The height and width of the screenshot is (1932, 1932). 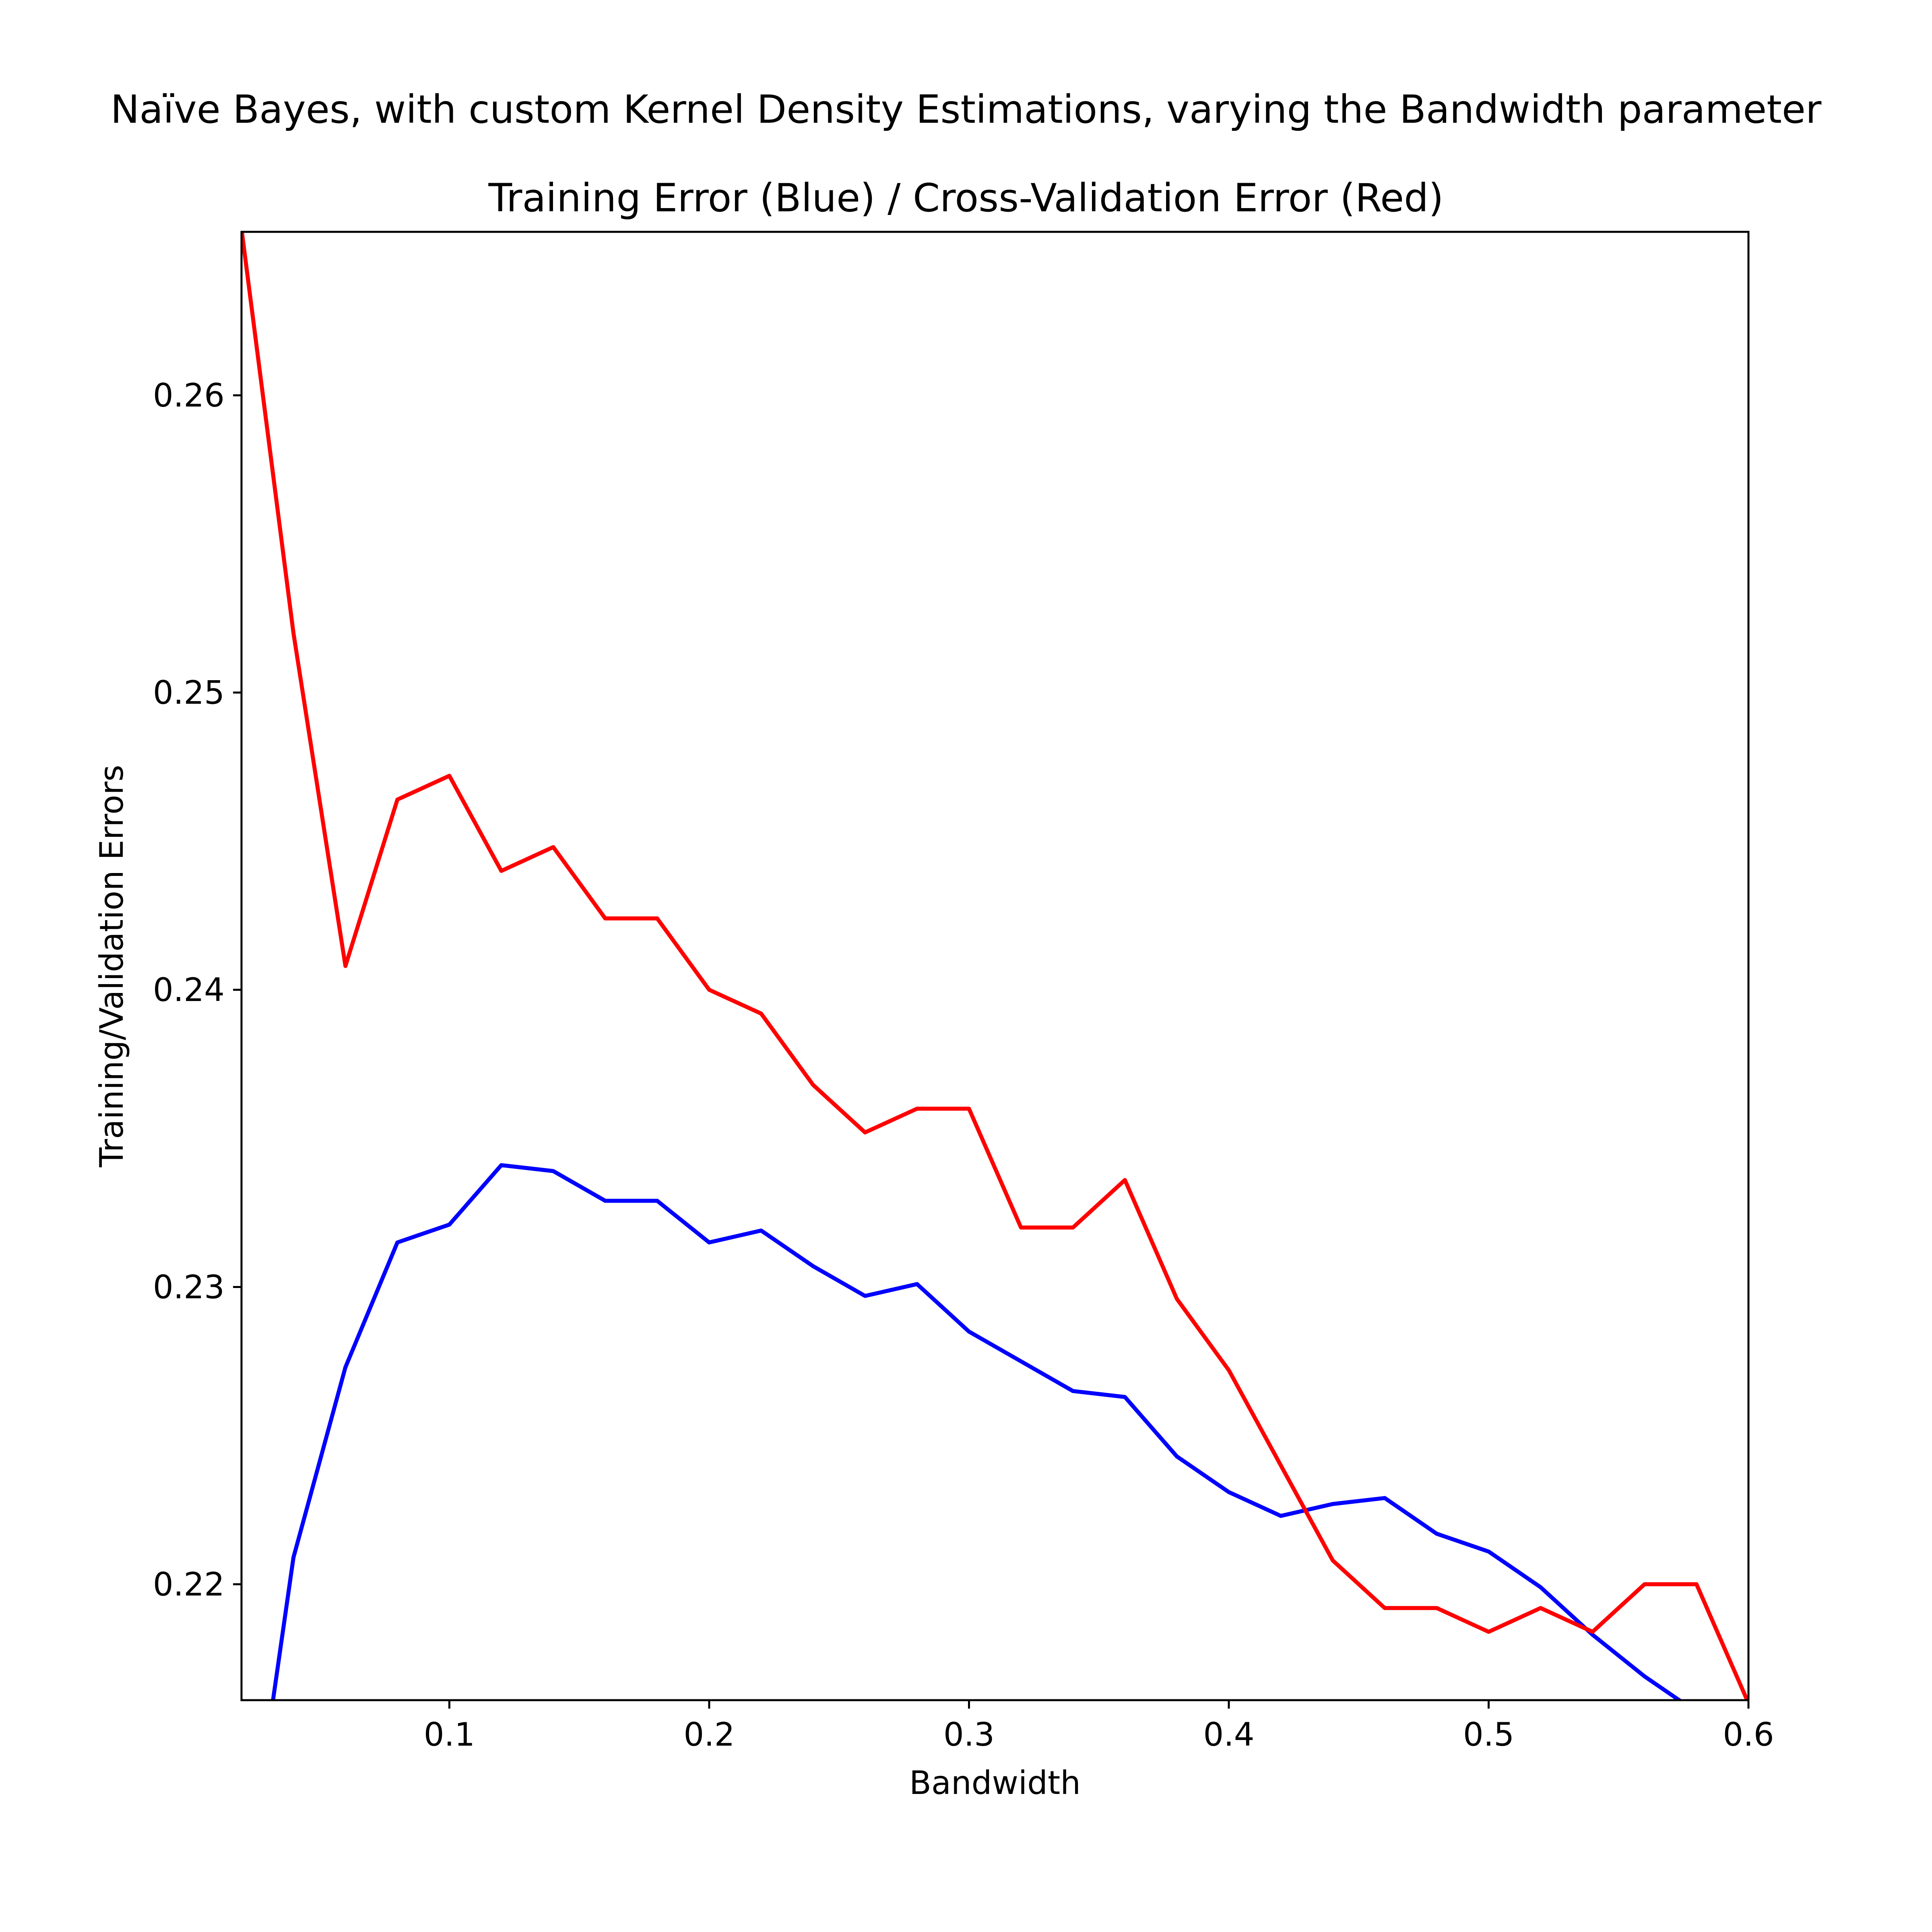 I want to click on y-tick-label: 0.25, so click(x=189, y=693).